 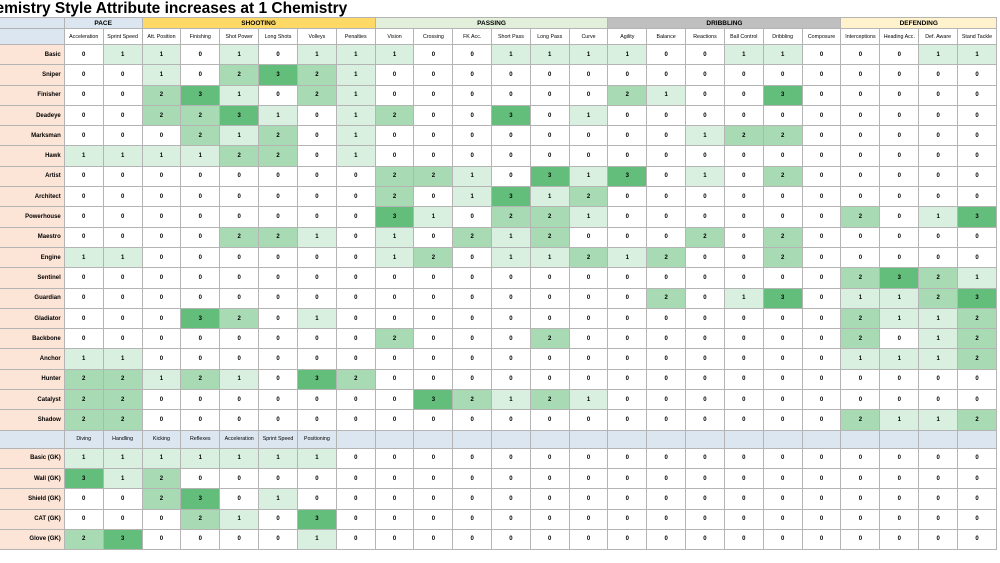 What do you see at coordinates (32, 458) in the screenshot?
I see `row-label: Basic (GK)` at bounding box center [32, 458].